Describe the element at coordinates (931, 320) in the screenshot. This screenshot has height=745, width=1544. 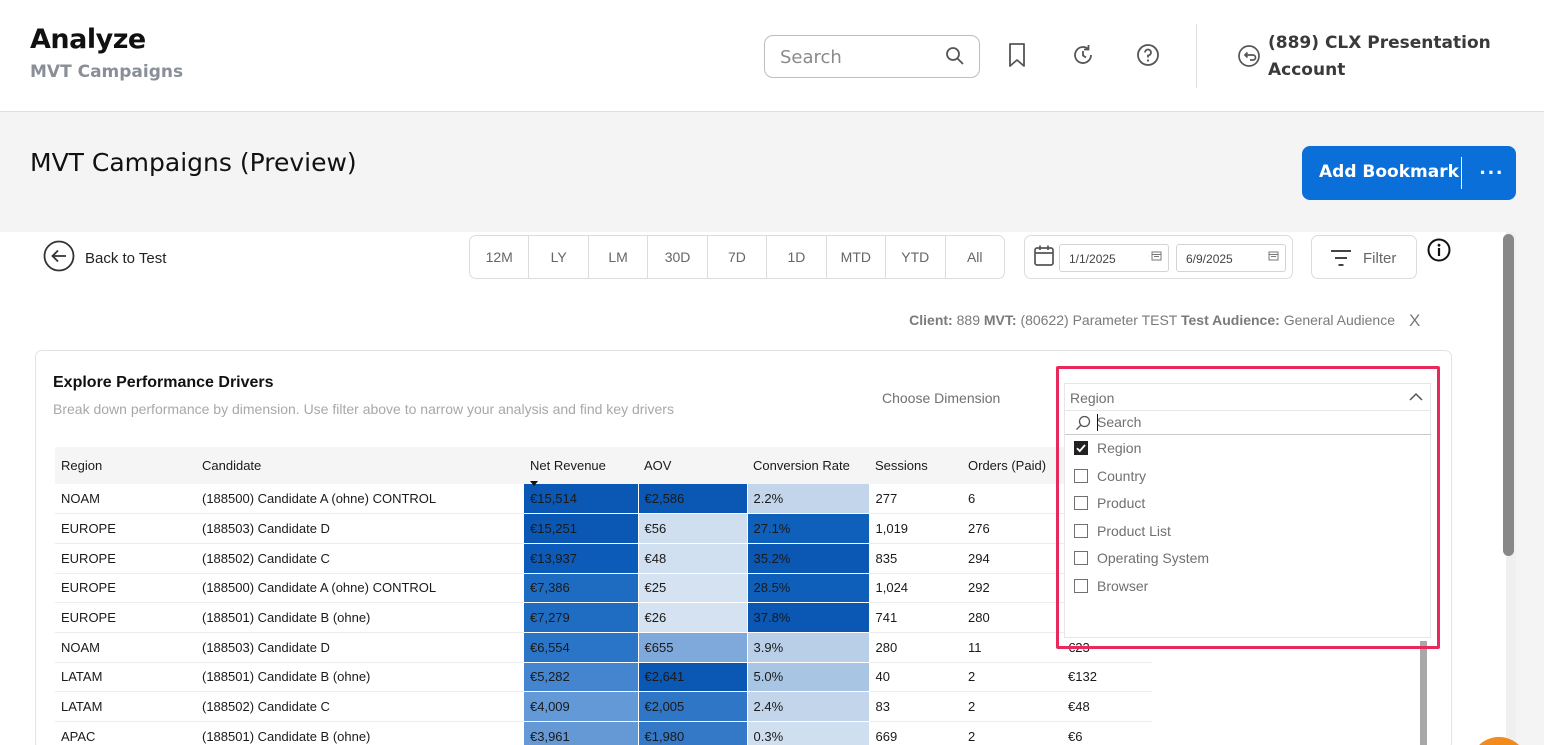
I see `client-label: Client:` at that location.